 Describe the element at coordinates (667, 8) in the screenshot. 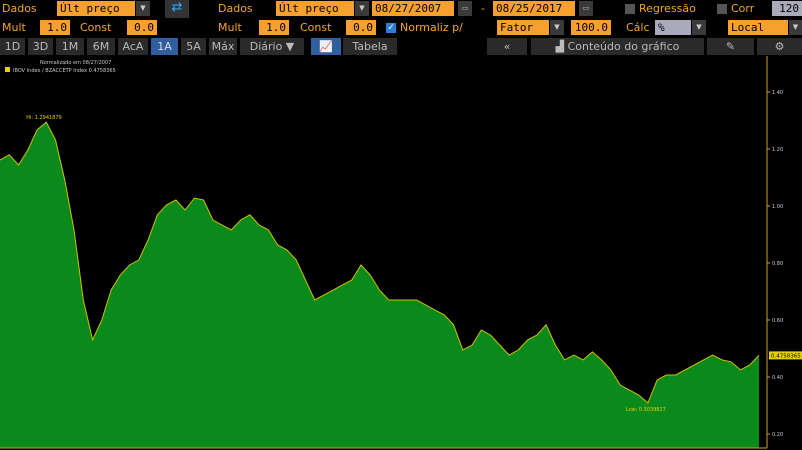

I see `regressao-label: Regressão` at that location.